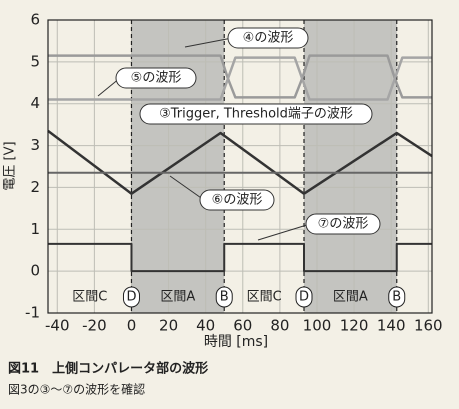  What do you see at coordinates (108, 369) in the screenshot?
I see `chart-title: 図11 上側コンパレータ部の波形` at bounding box center [108, 369].